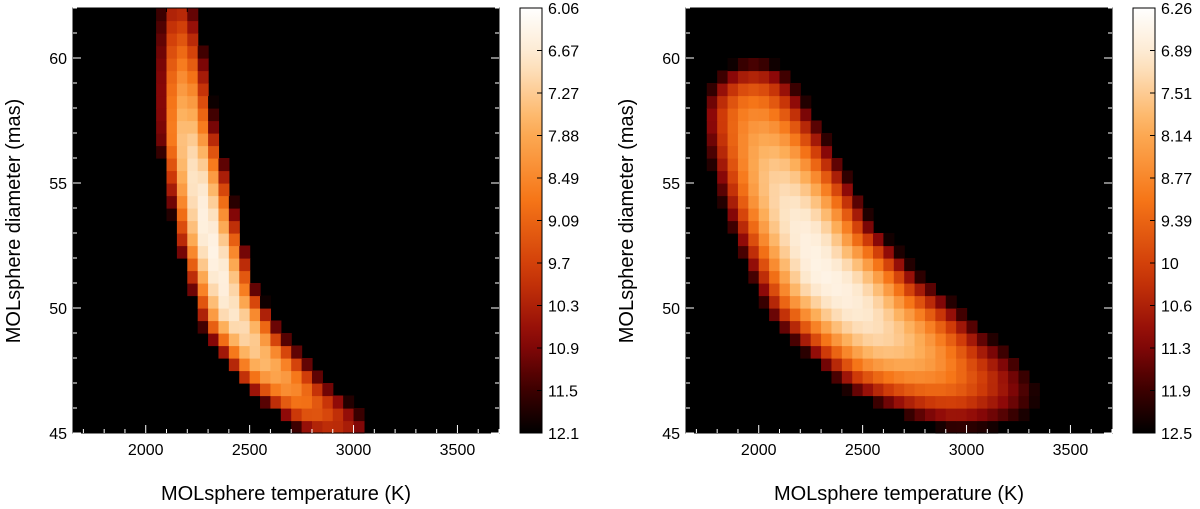 This screenshot has height=509, width=1200. Describe the element at coordinates (563, 434) in the screenshot. I see `colorbar-tick-label: 12.1` at that location.